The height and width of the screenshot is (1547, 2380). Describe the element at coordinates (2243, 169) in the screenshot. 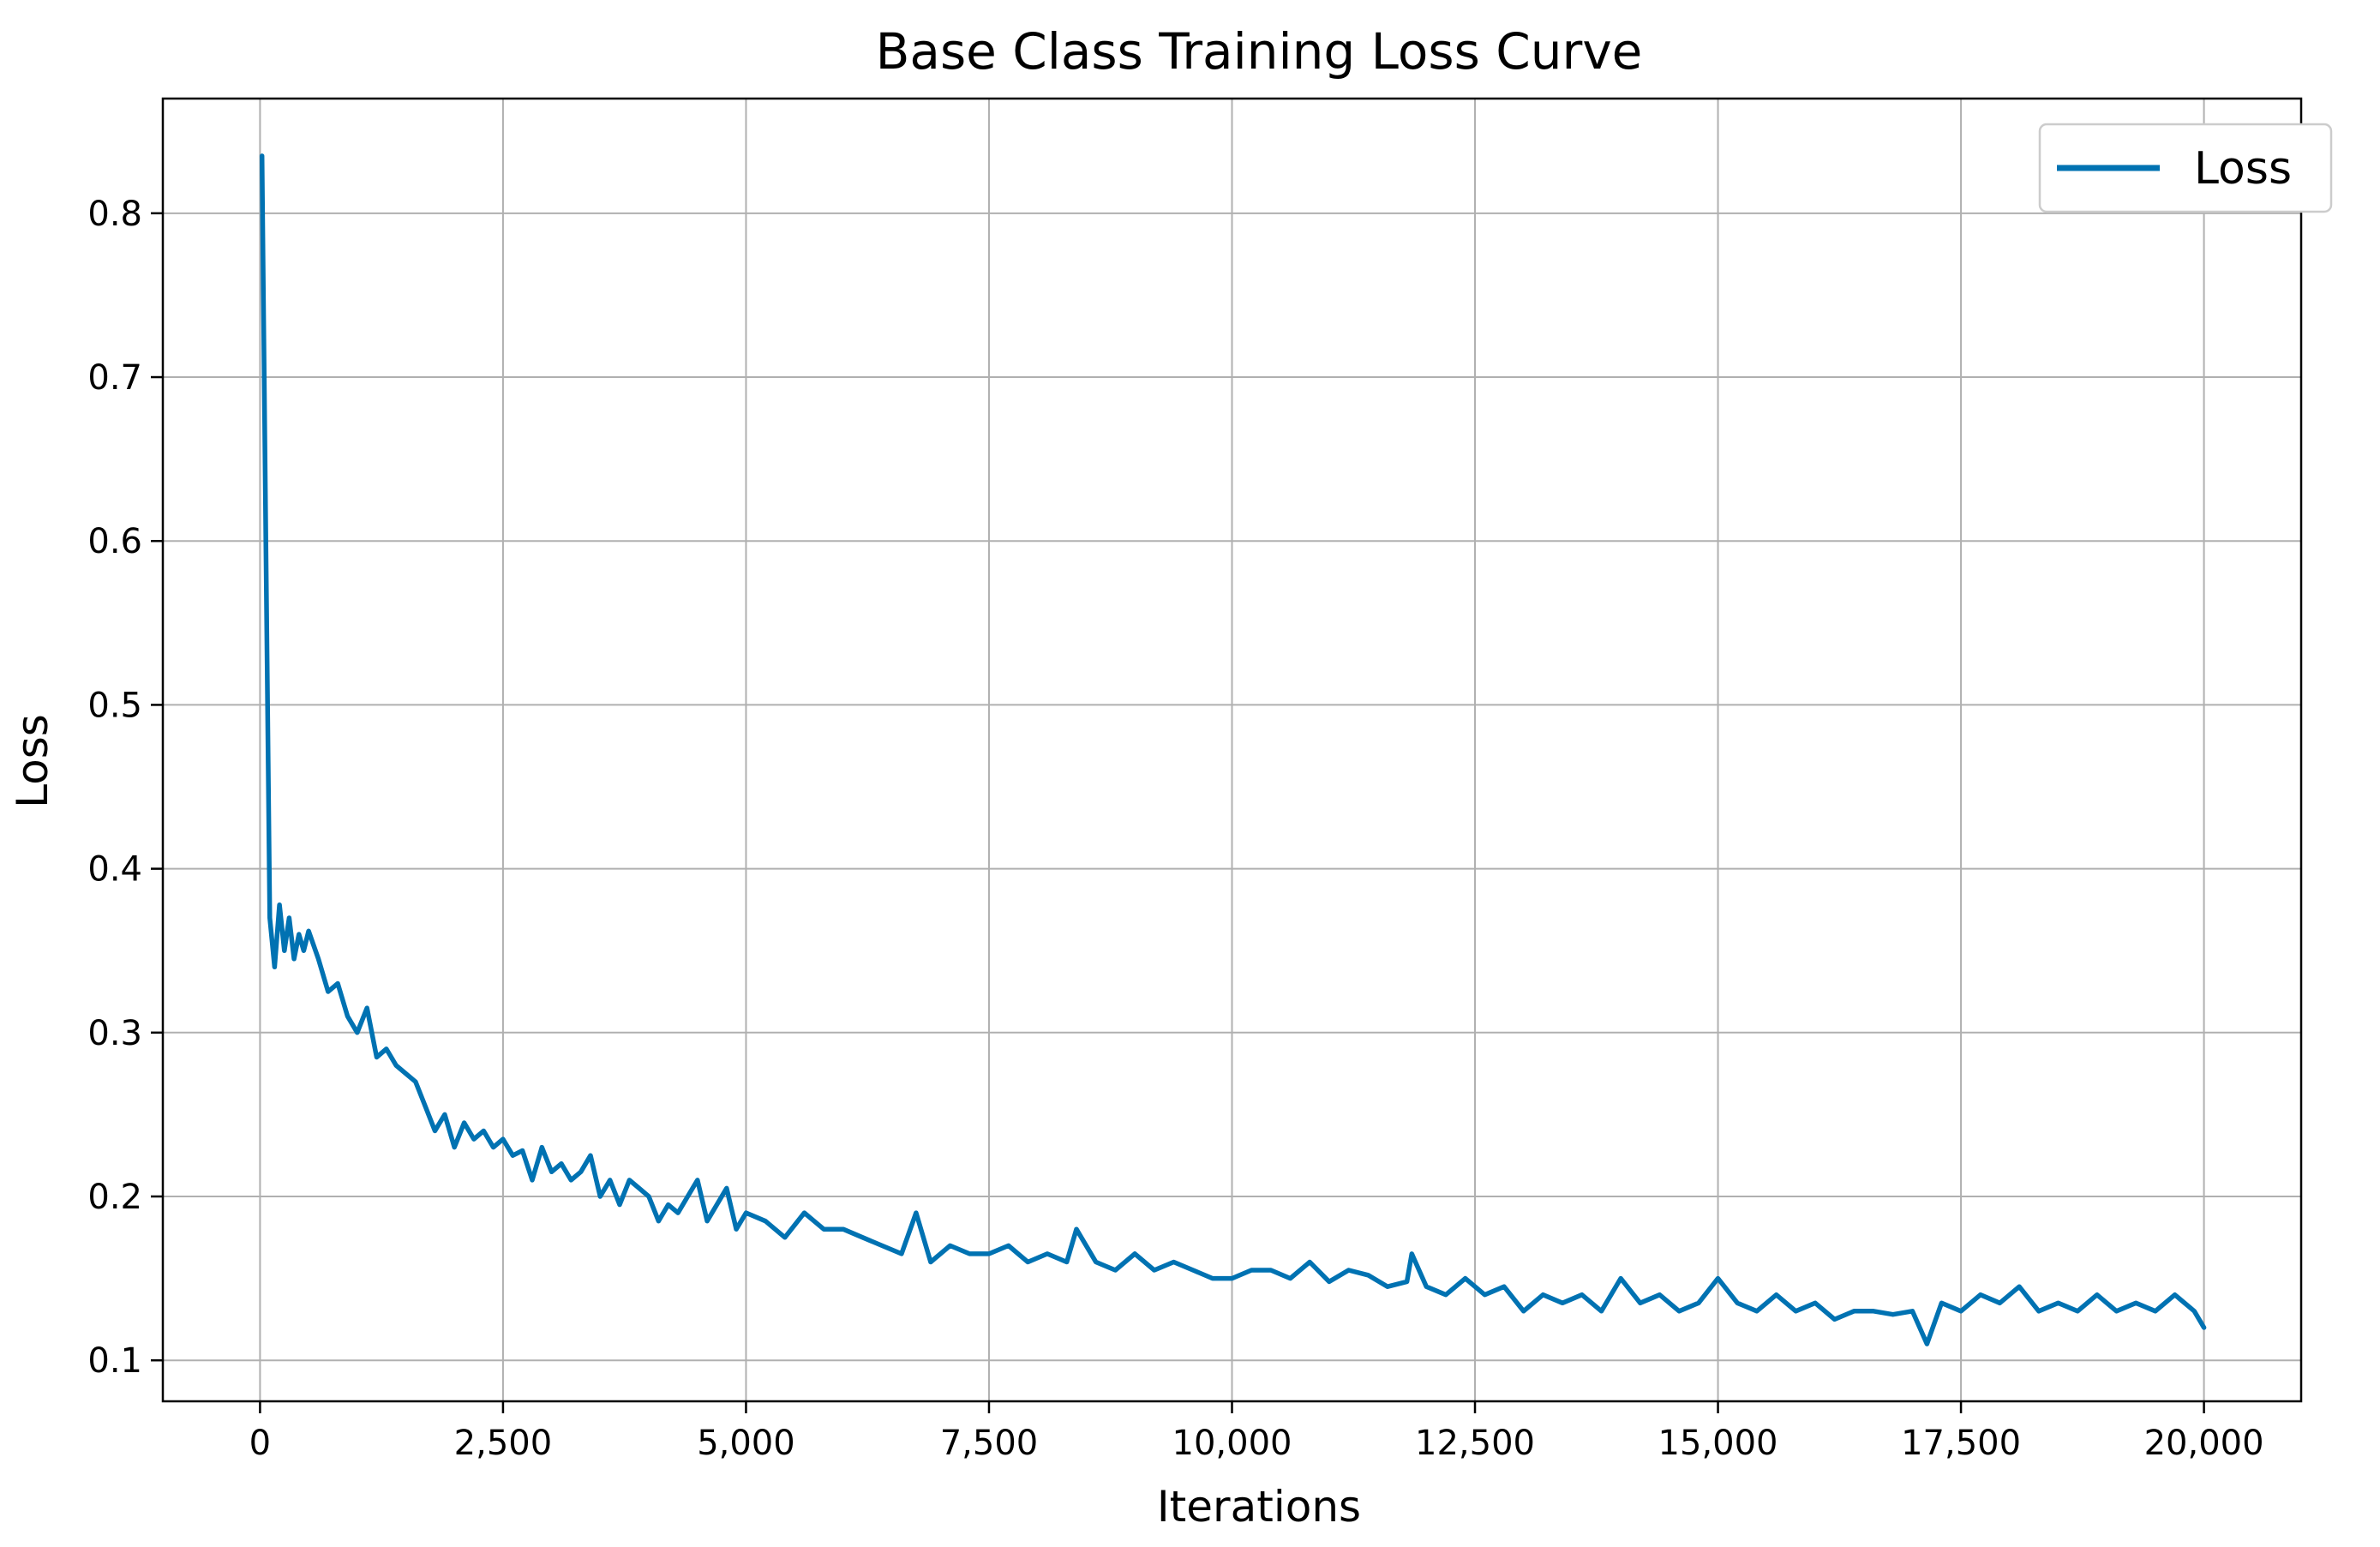

I see `legend-label-loss: Loss` at that location.